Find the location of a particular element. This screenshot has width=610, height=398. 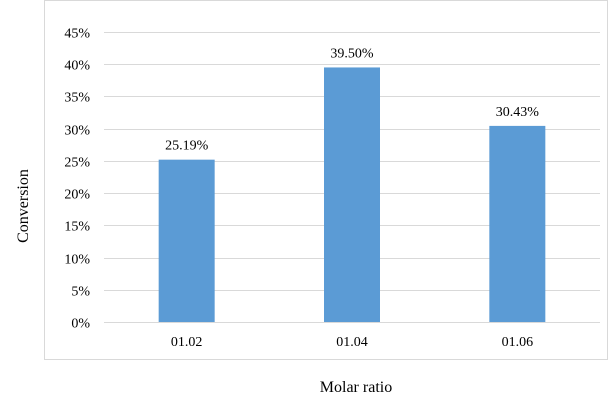

x-axis-title: Molar ratio is located at coordinates (356, 387).